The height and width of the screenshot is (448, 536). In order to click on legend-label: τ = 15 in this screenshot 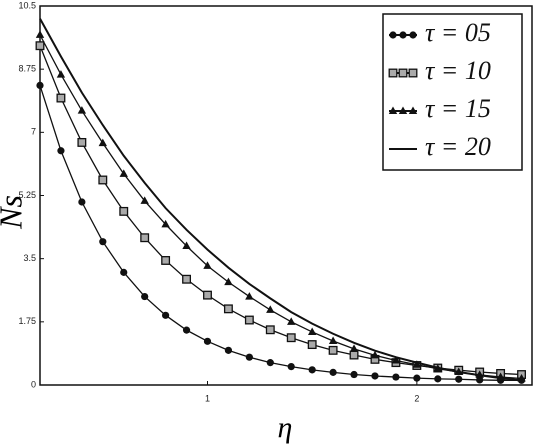, I will do `click(458, 108)`.